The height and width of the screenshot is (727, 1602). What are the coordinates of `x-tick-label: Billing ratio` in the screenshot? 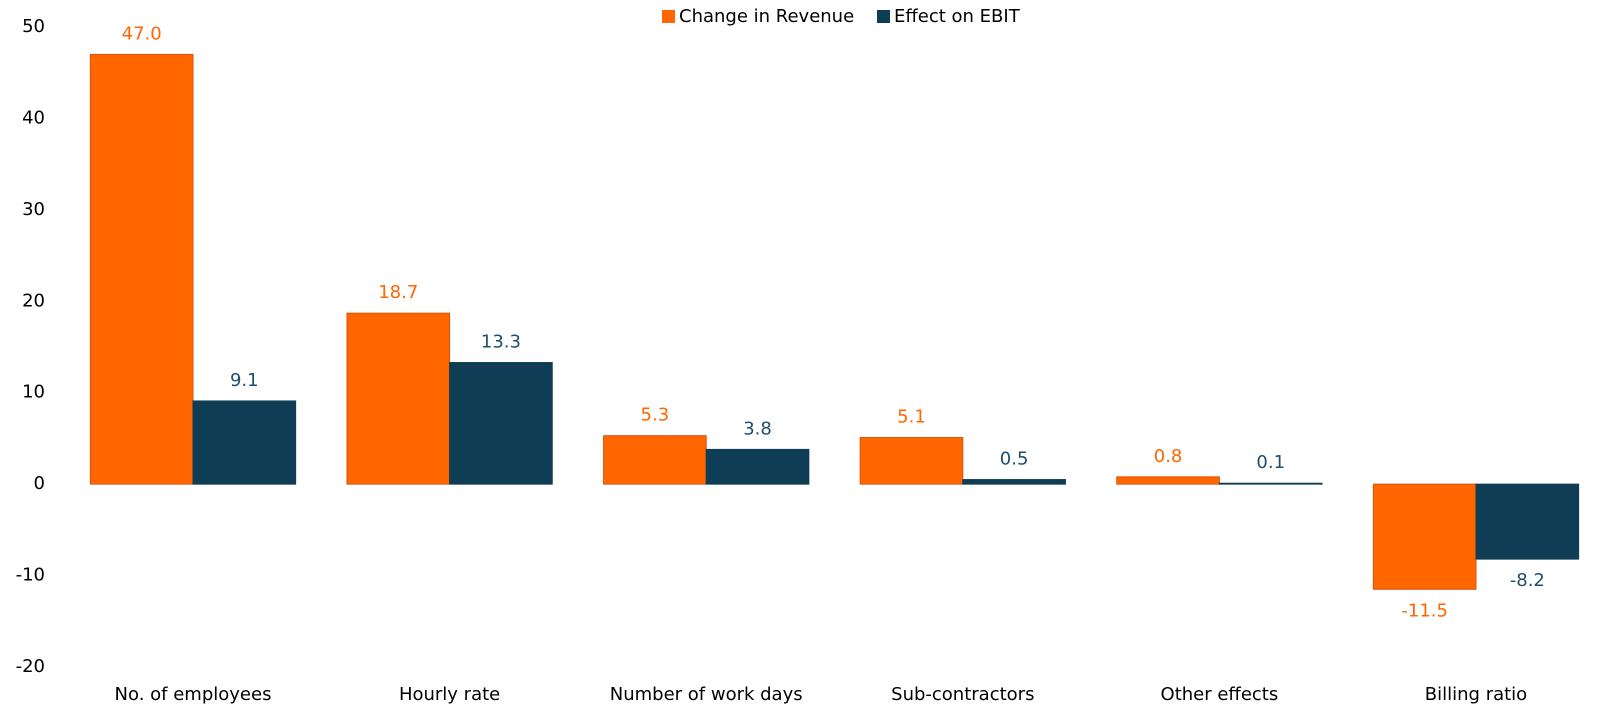 It's located at (1476, 694).